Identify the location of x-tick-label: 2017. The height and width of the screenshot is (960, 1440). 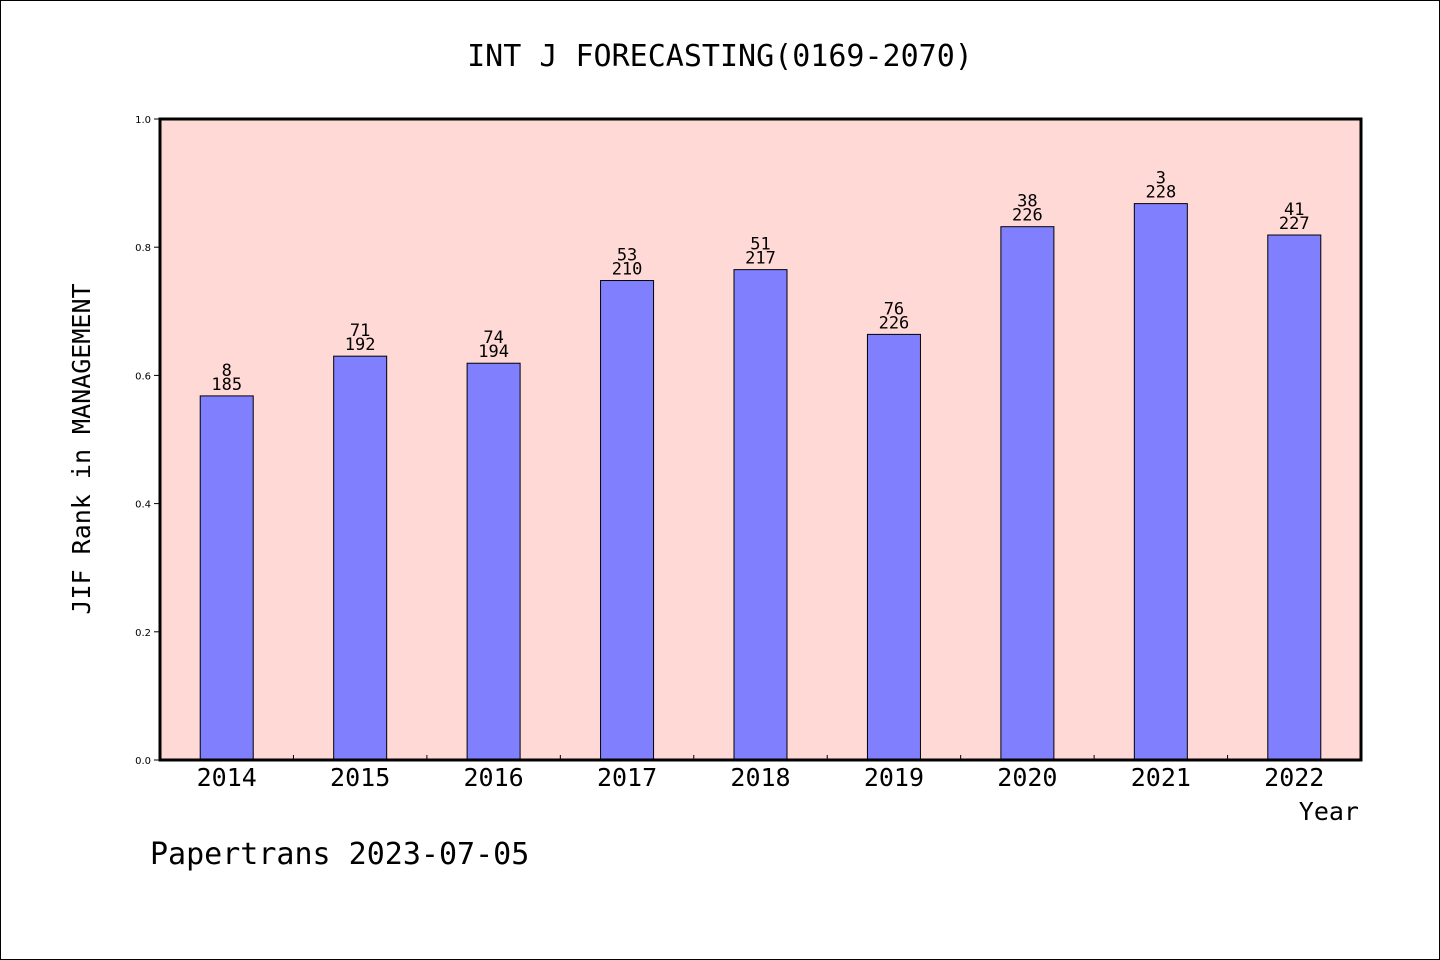
(627, 777).